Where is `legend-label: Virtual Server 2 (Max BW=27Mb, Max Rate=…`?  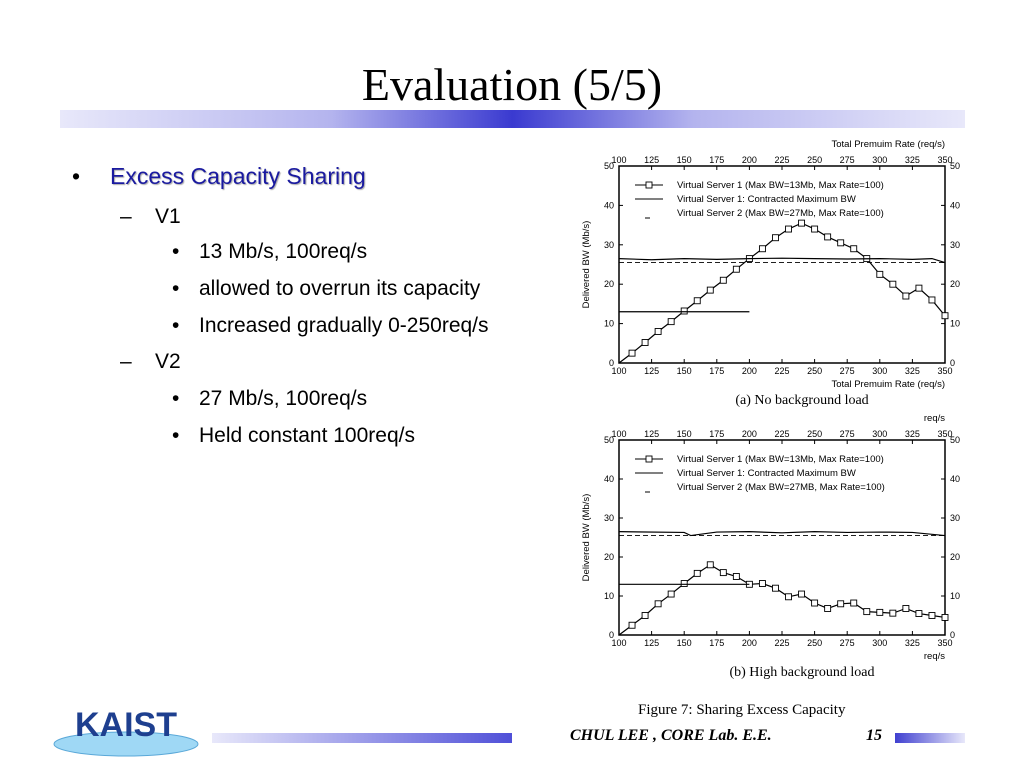 legend-label: Virtual Server 2 (Max BW=27Mb, Max Rate=… is located at coordinates (780, 213).